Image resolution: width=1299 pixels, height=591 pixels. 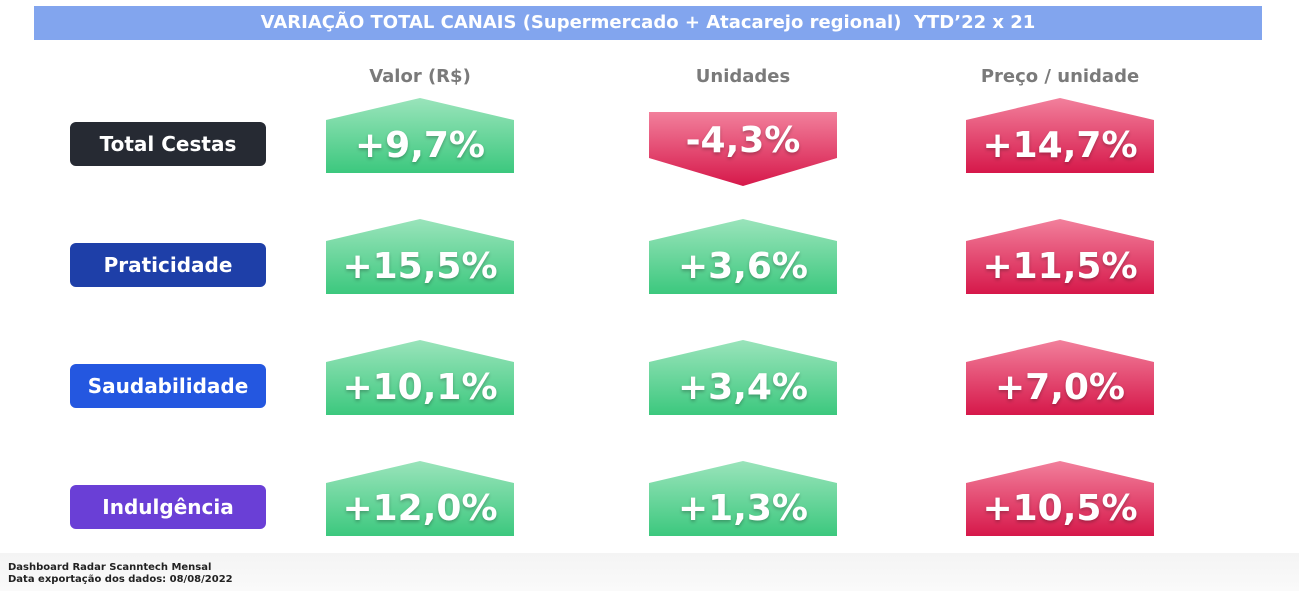 I want to click on up-arrow: +7,0%, so click(x=1060, y=378).